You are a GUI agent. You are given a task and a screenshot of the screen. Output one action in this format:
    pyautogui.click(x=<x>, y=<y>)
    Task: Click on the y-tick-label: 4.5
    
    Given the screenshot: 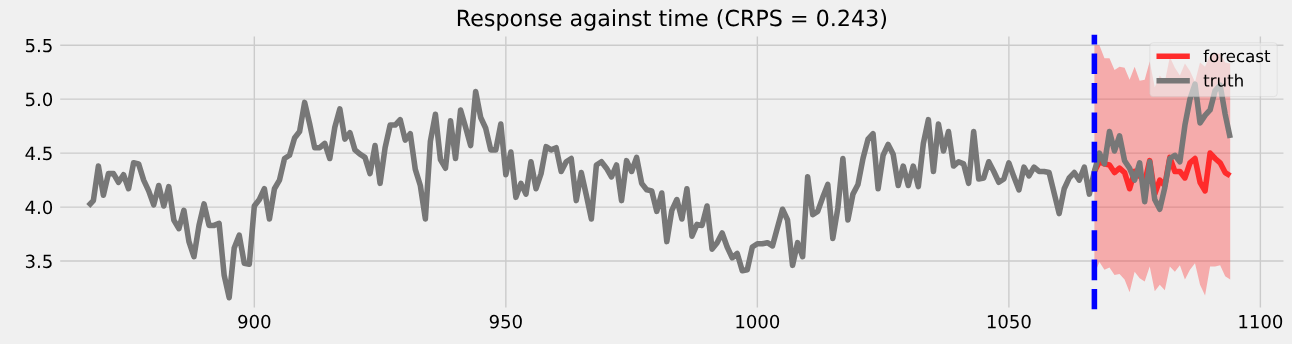 What is the action you would take?
    pyautogui.click(x=38, y=153)
    